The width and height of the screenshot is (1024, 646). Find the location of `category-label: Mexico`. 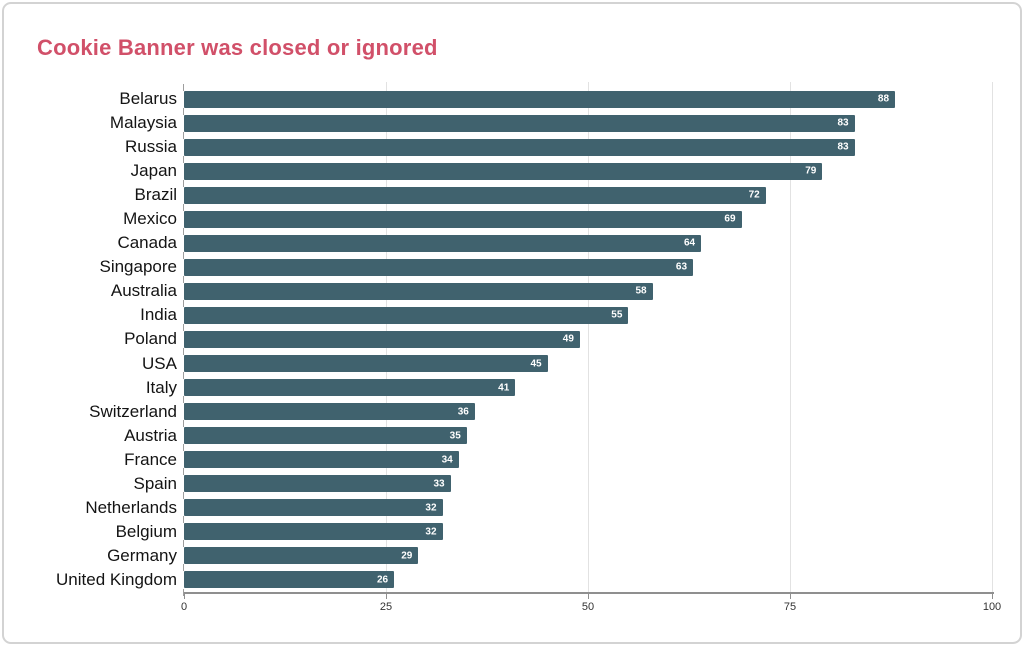

category-label: Mexico is located at coordinates (150, 219).